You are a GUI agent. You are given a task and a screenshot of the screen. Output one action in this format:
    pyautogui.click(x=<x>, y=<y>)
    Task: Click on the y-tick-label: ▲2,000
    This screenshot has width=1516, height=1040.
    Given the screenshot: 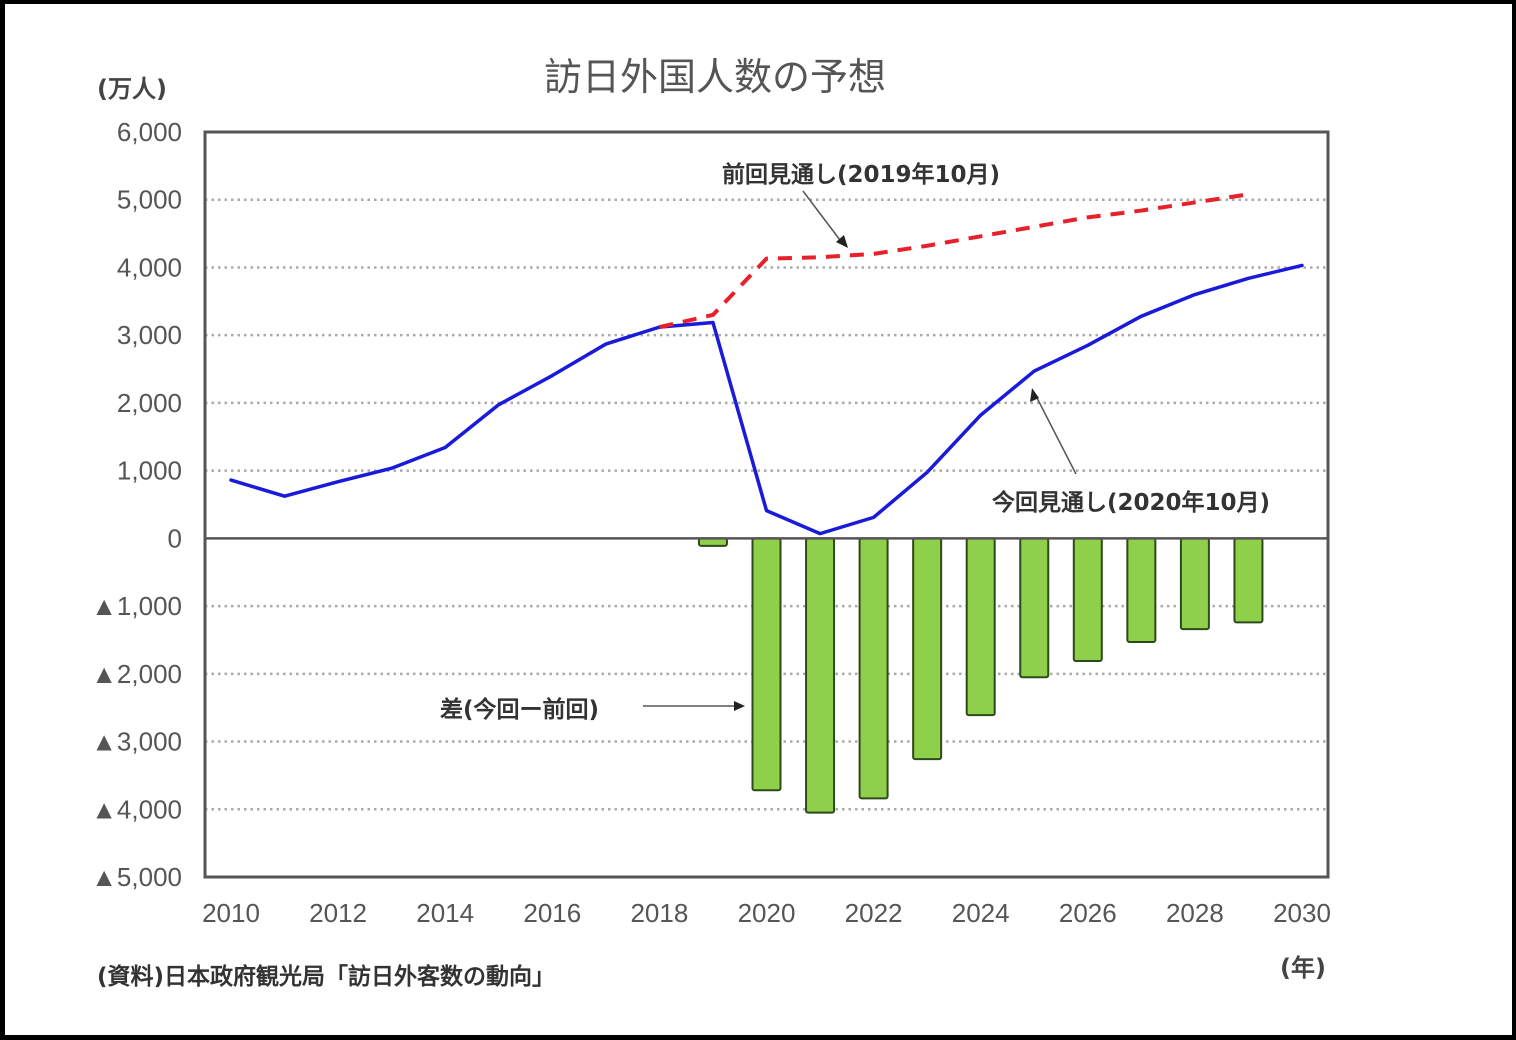 What is the action you would take?
    pyautogui.click(x=136, y=674)
    